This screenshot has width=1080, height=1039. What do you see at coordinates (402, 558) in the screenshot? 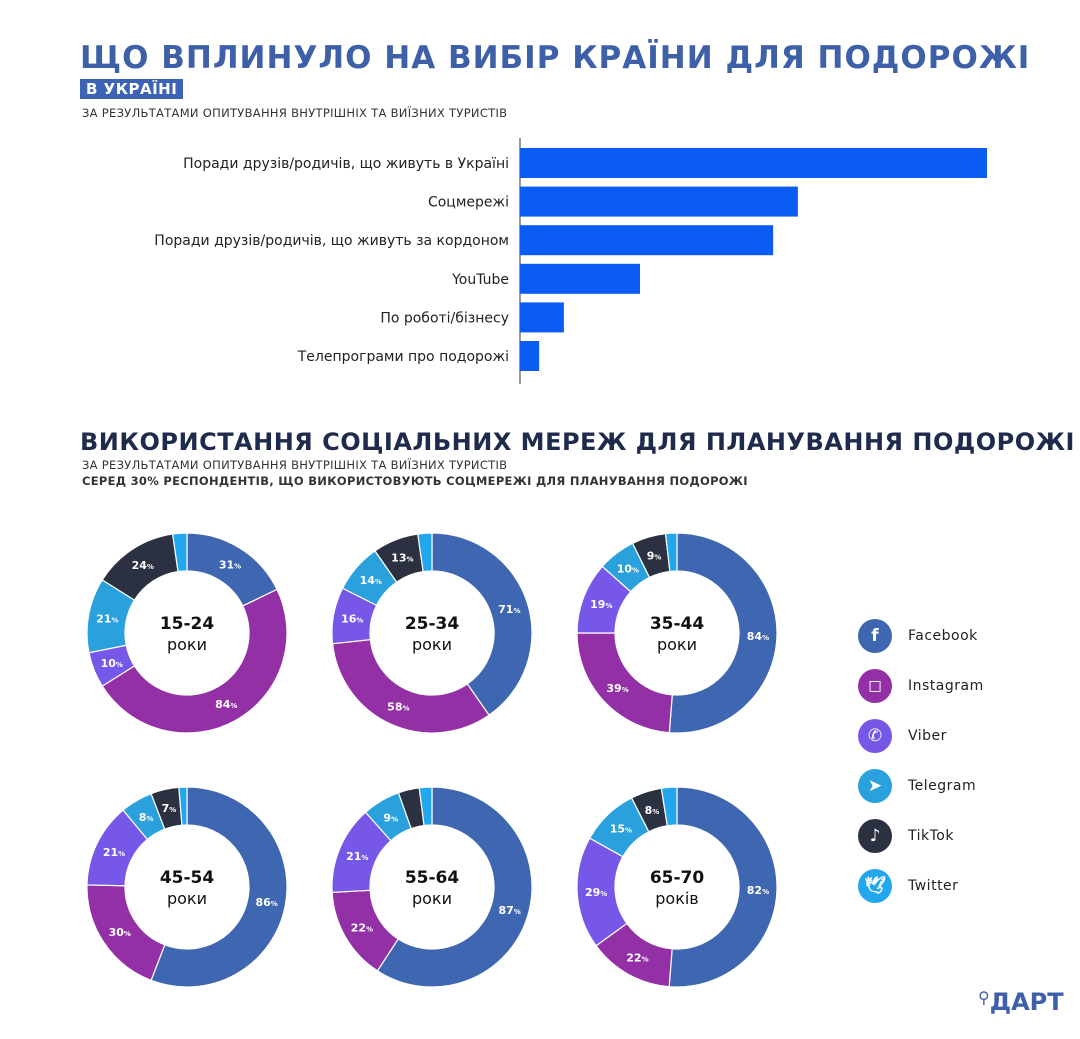
I see `slice-value-label: 13%` at bounding box center [402, 558].